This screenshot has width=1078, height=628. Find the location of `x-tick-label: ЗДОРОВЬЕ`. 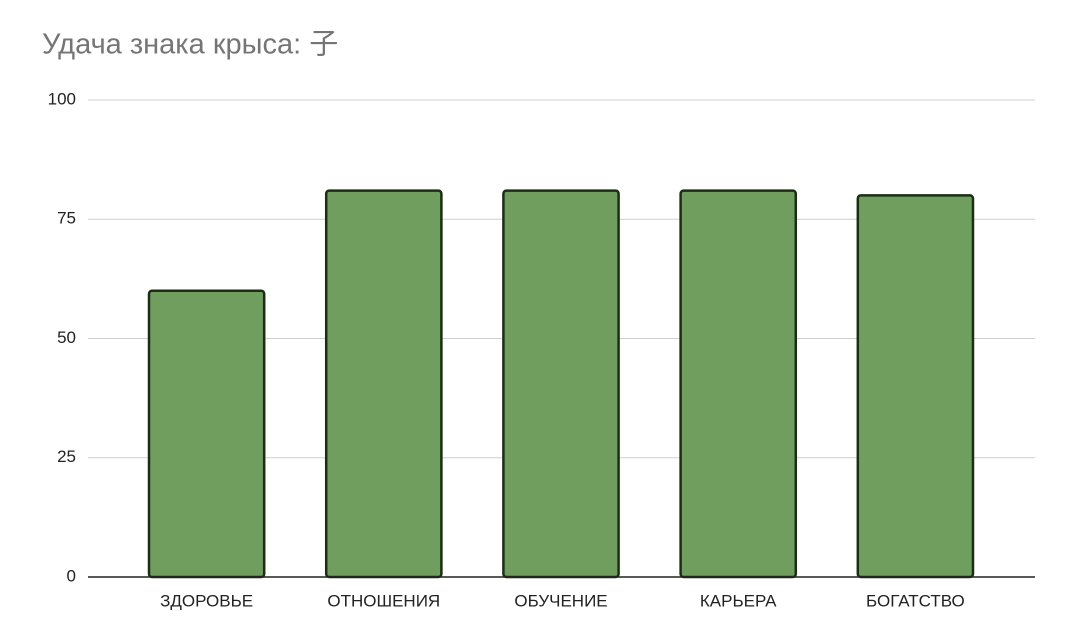

x-tick-label: ЗДОРОВЬЕ is located at coordinates (206, 600).